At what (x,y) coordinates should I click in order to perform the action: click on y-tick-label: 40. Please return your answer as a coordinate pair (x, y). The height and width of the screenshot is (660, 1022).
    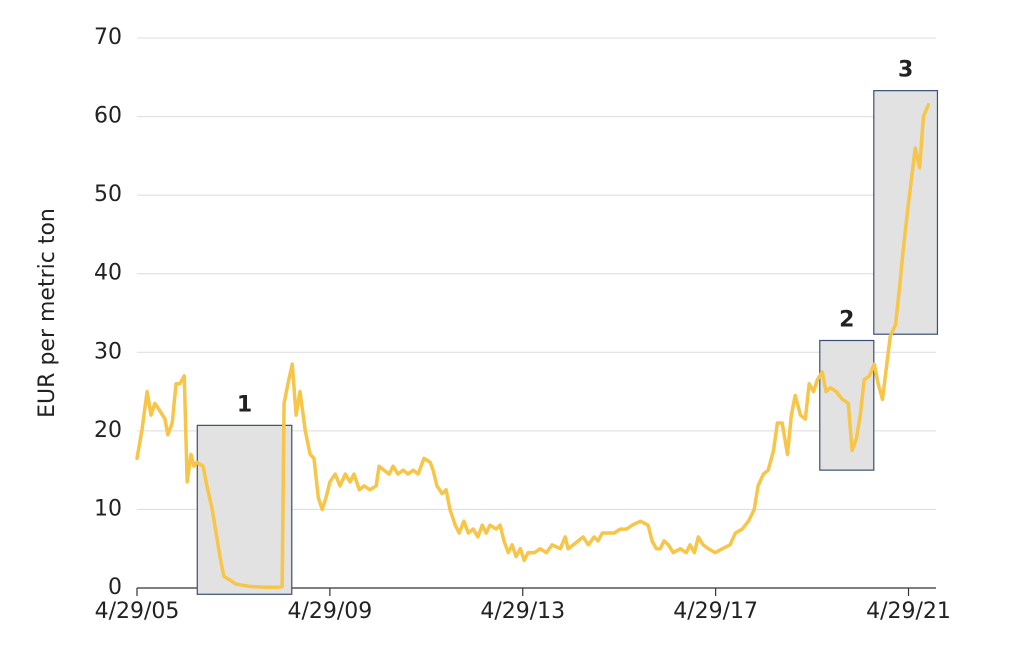
    Looking at the image, I should click on (108, 273).